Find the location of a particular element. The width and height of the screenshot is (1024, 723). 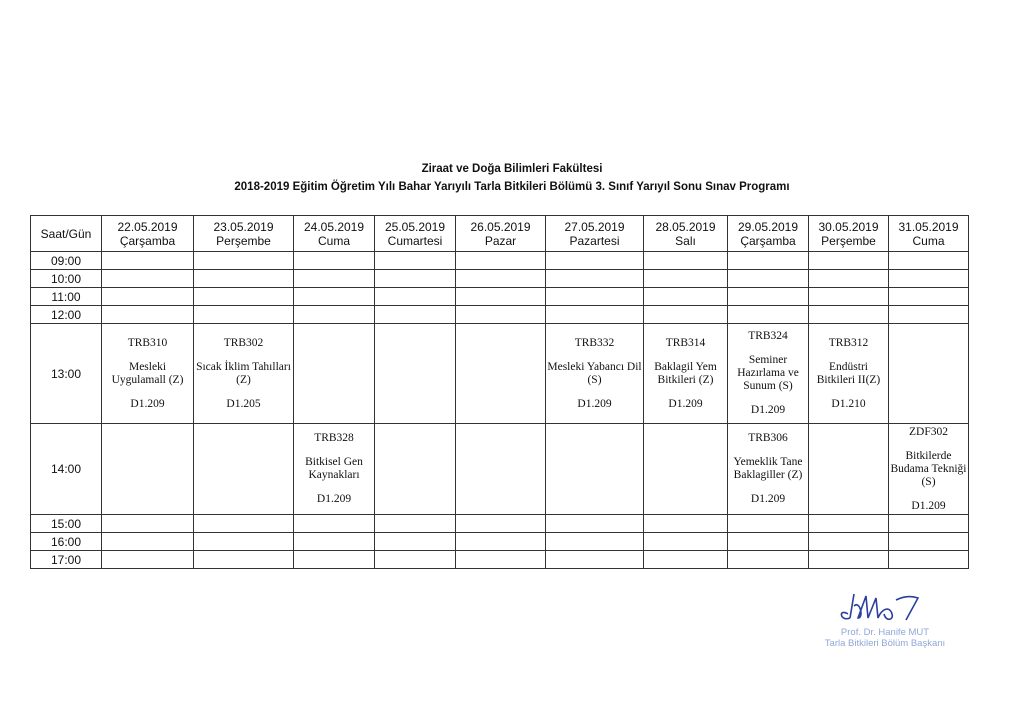

day-header: 31.05.2019 Cuma is located at coordinates (928, 233).